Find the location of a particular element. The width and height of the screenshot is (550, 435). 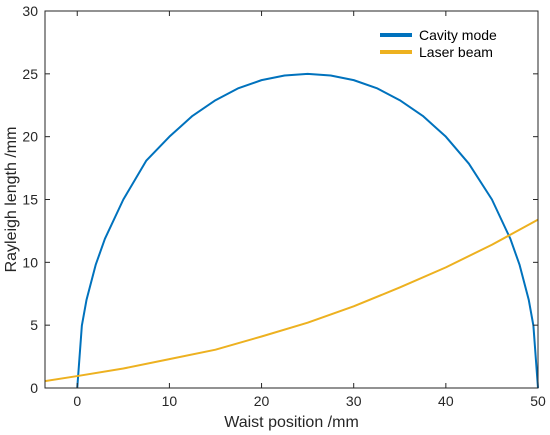

x-tick-label: 30 is located at coordinates (354, 401).